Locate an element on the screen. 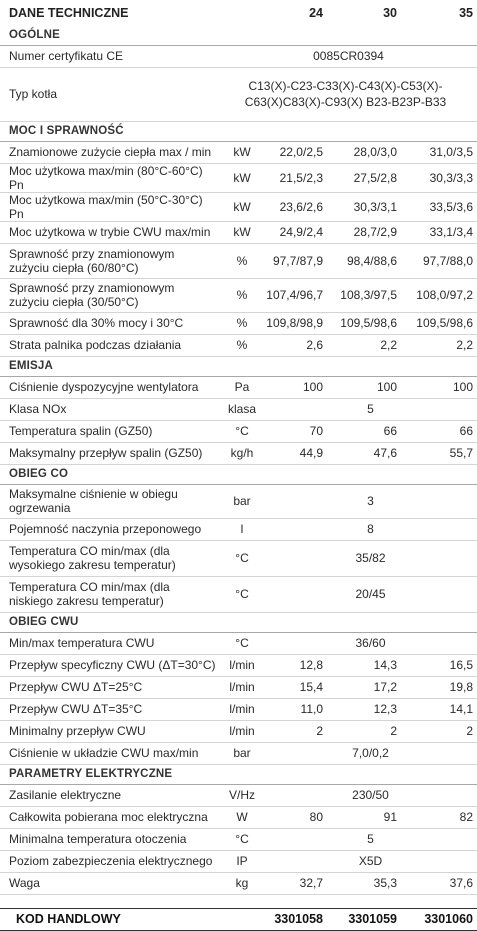 Image resolution: width=477 pixels, height=931 pixels. table-row: Zasilanie elektryczne V/Hz 230/50 is located at coordinates (238, 795).